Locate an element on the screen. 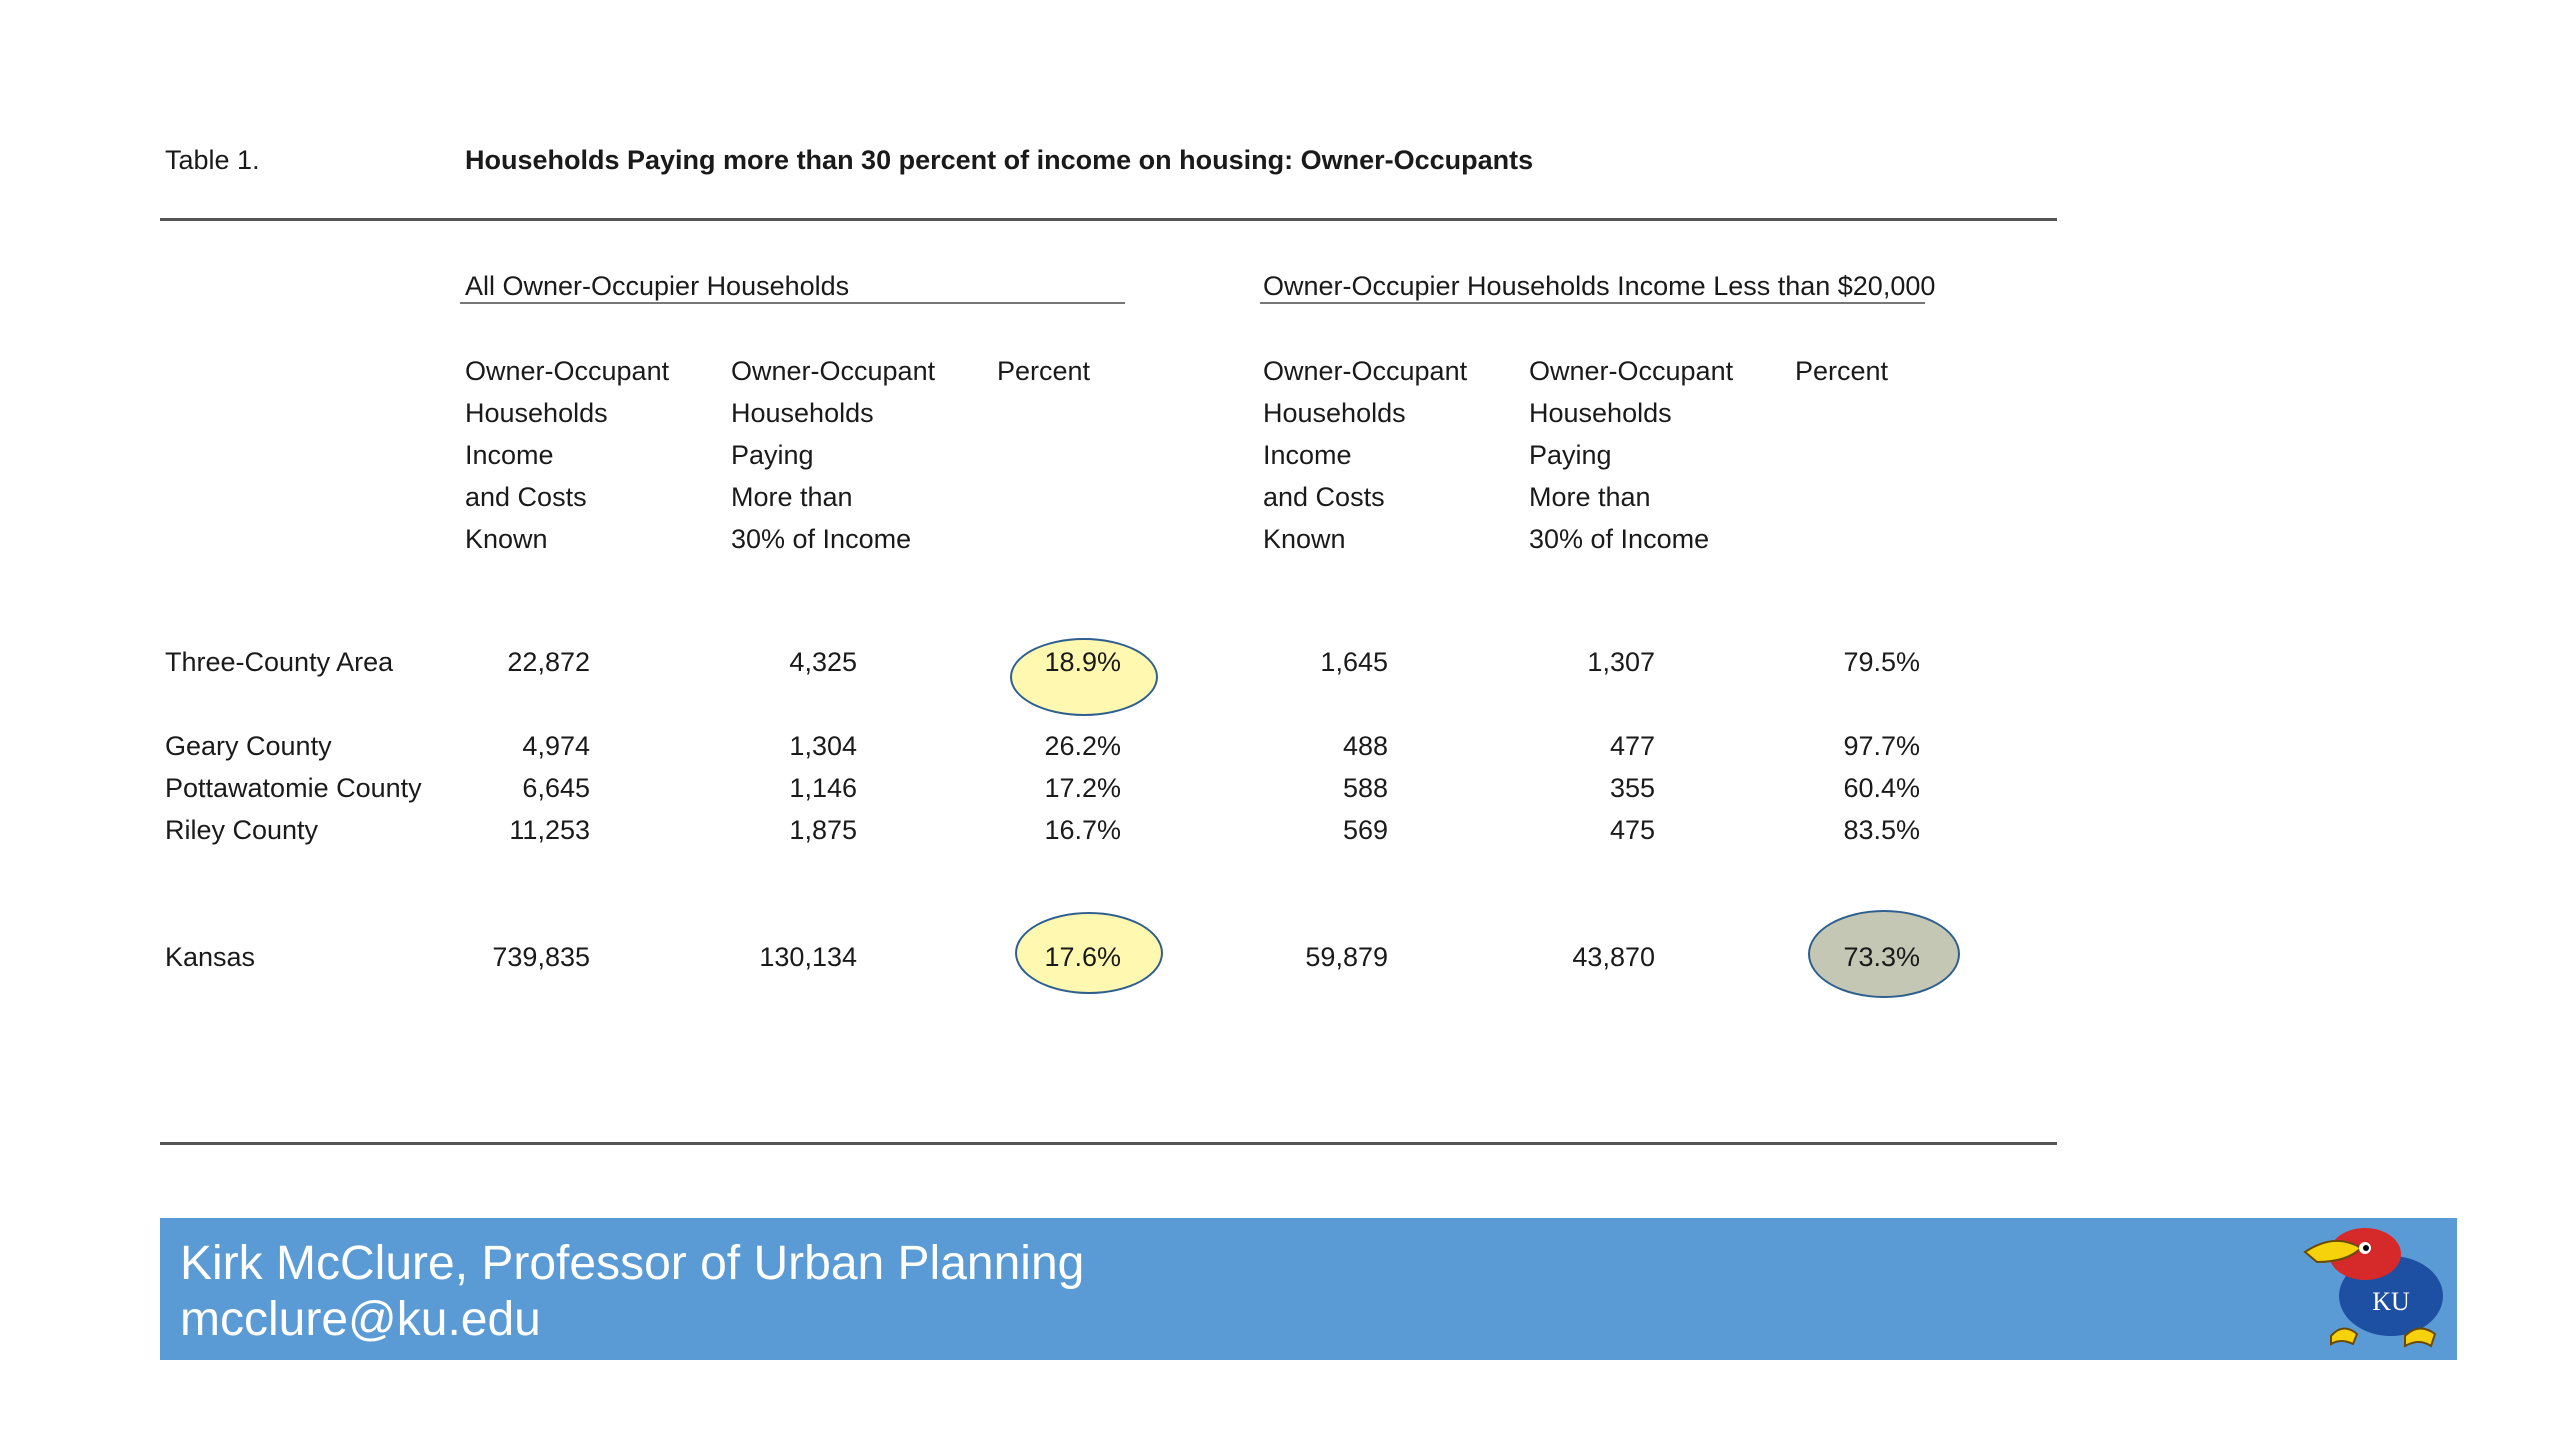  table-cell: 1,146 is located at coordinates (823, 788).